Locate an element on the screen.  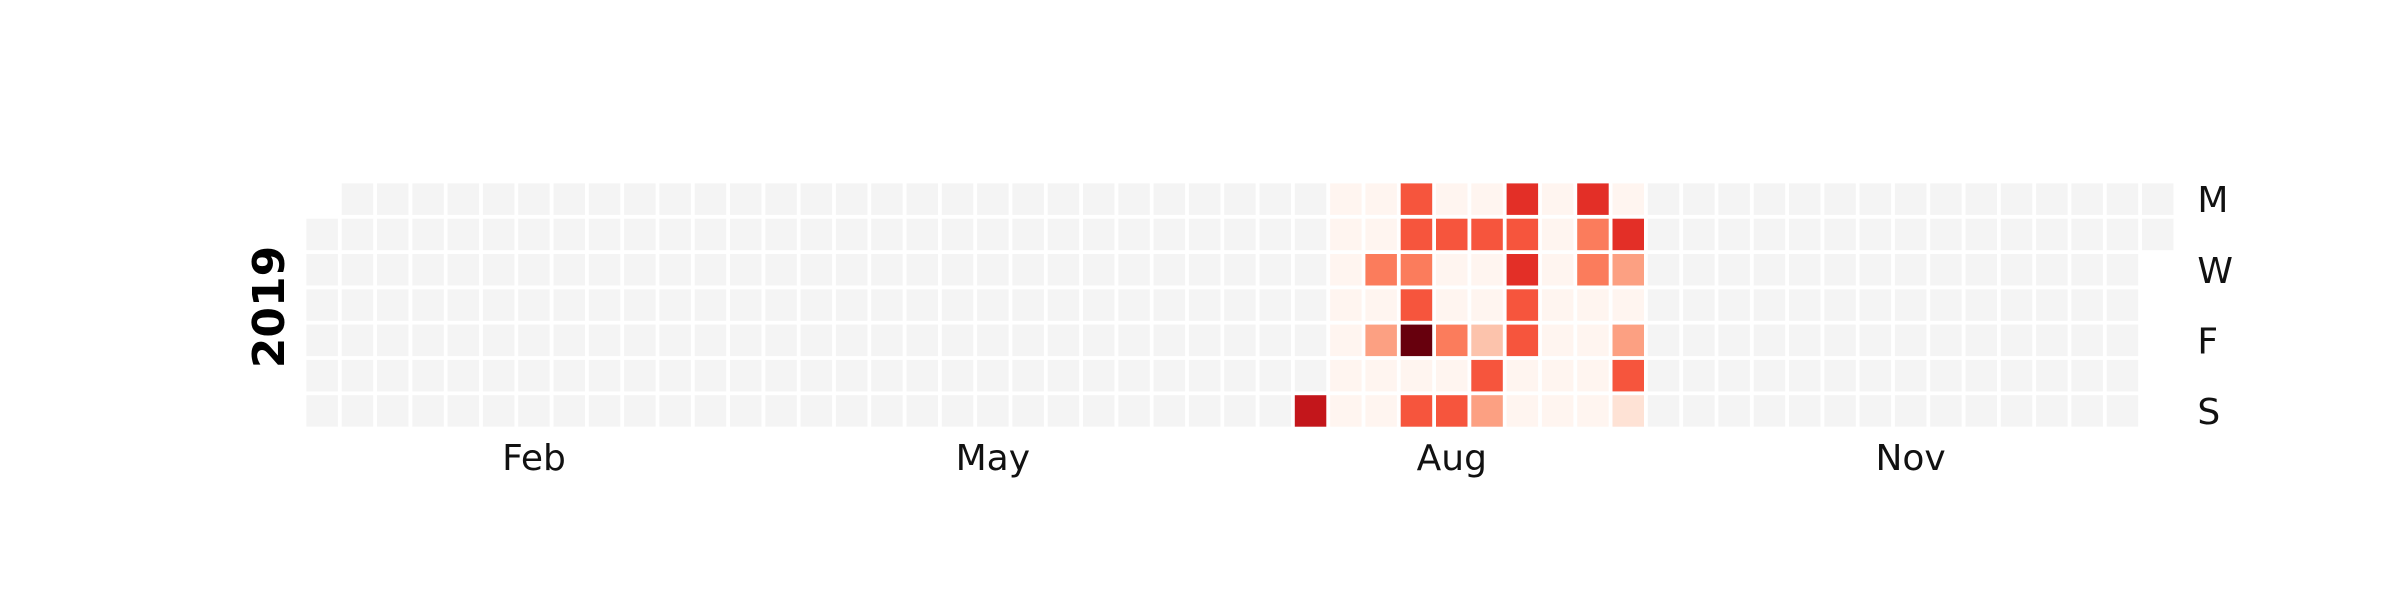
month-label: Nov is located at coordinates (1910, 458).